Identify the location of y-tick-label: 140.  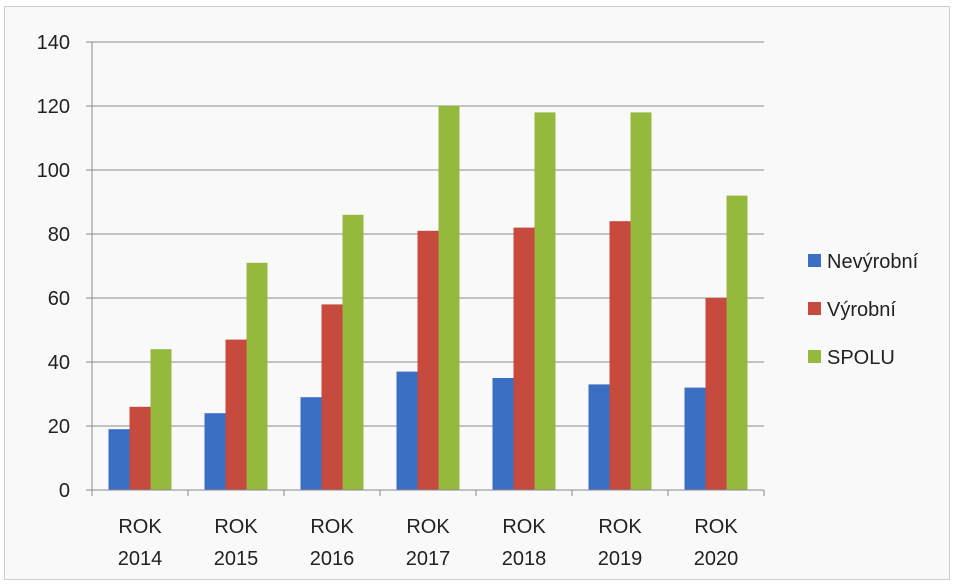
(53, 43).